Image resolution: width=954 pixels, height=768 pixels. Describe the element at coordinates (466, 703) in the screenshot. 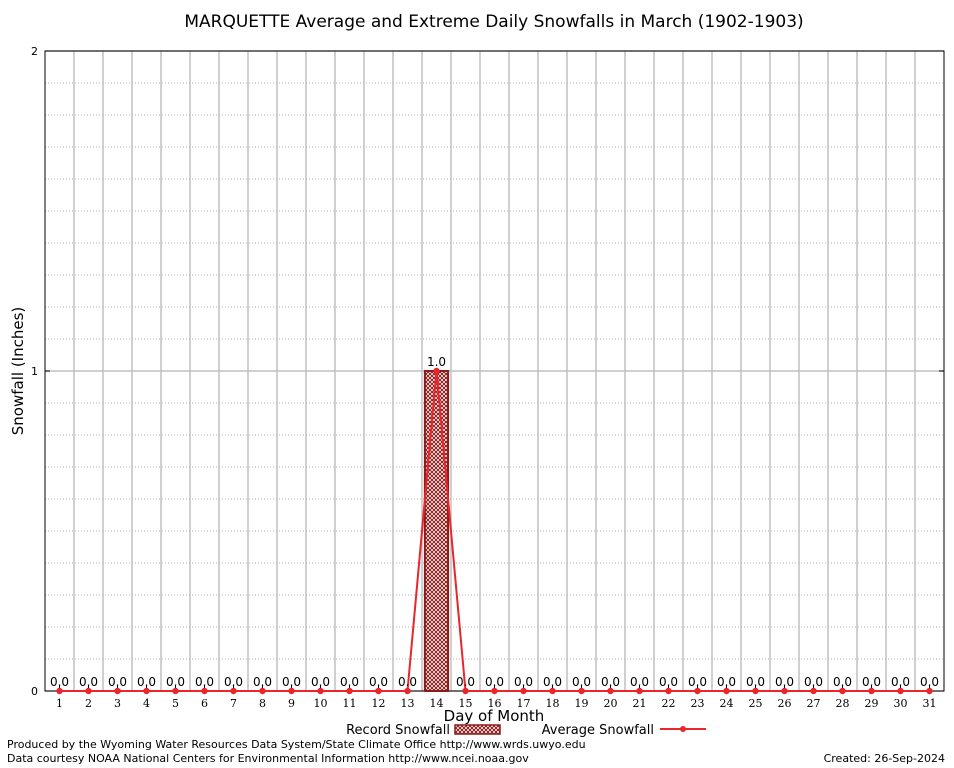

I see `x-tick-label: 15` at that location.